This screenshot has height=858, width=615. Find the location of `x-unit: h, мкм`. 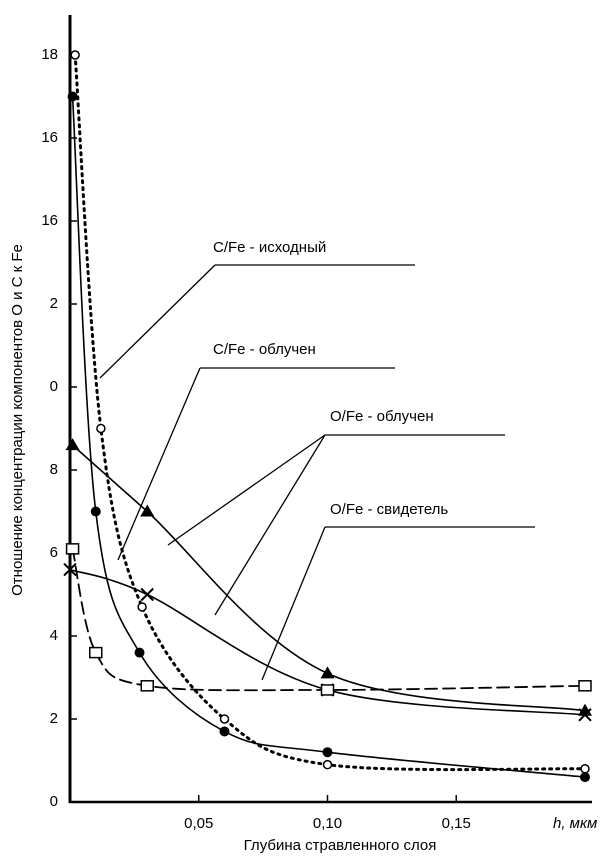

x-unit: h, мкм is located at coordinates (575, 823).